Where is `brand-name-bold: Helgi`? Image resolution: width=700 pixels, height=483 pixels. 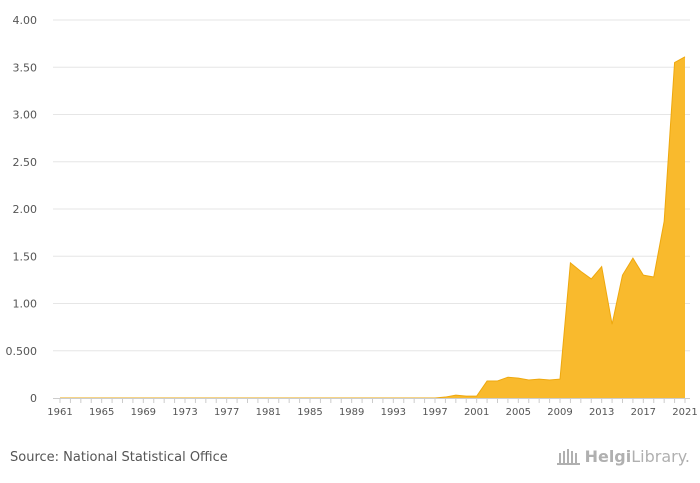 brand-name-bold: Helgi is located at coordinates (608, 456).